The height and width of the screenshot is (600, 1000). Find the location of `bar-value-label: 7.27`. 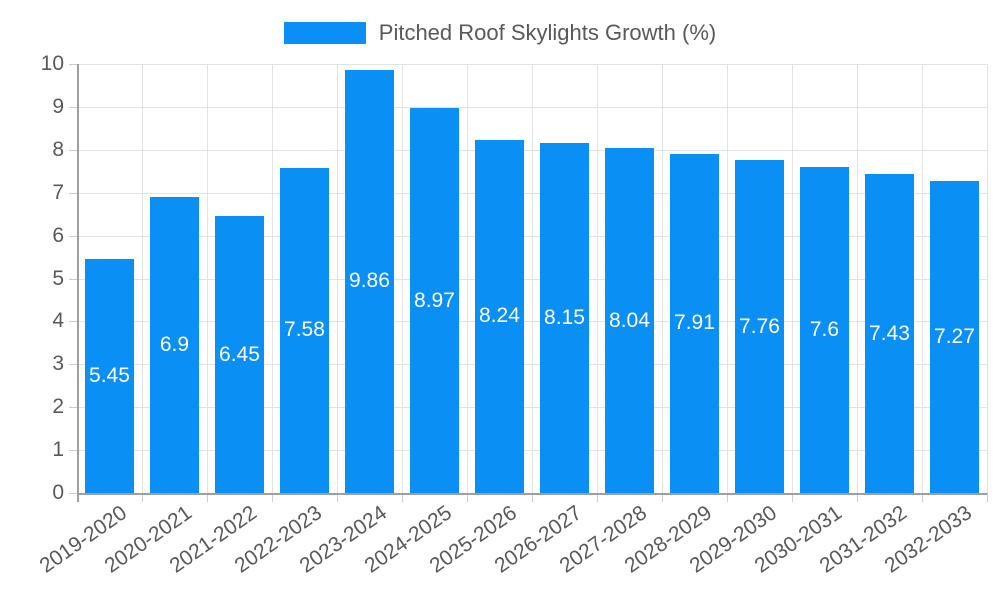

bar-value-label: 7.27 is located at coordinates (954, 337).